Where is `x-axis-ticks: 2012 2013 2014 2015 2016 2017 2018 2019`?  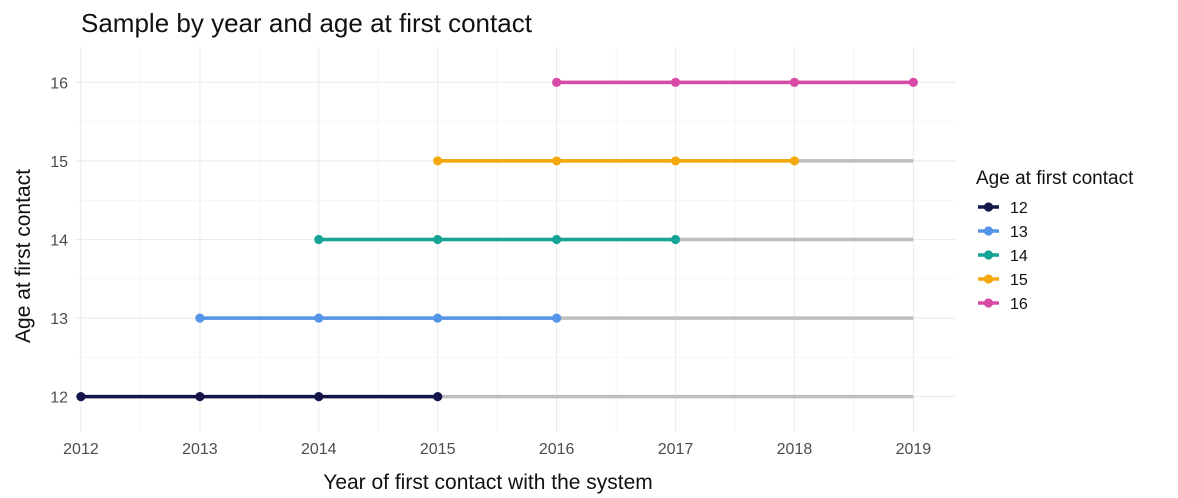 x-axis-ticks: 2012 2013 2014 2015 2016 2017 2018 2019 is located at coordinates (497, 449).